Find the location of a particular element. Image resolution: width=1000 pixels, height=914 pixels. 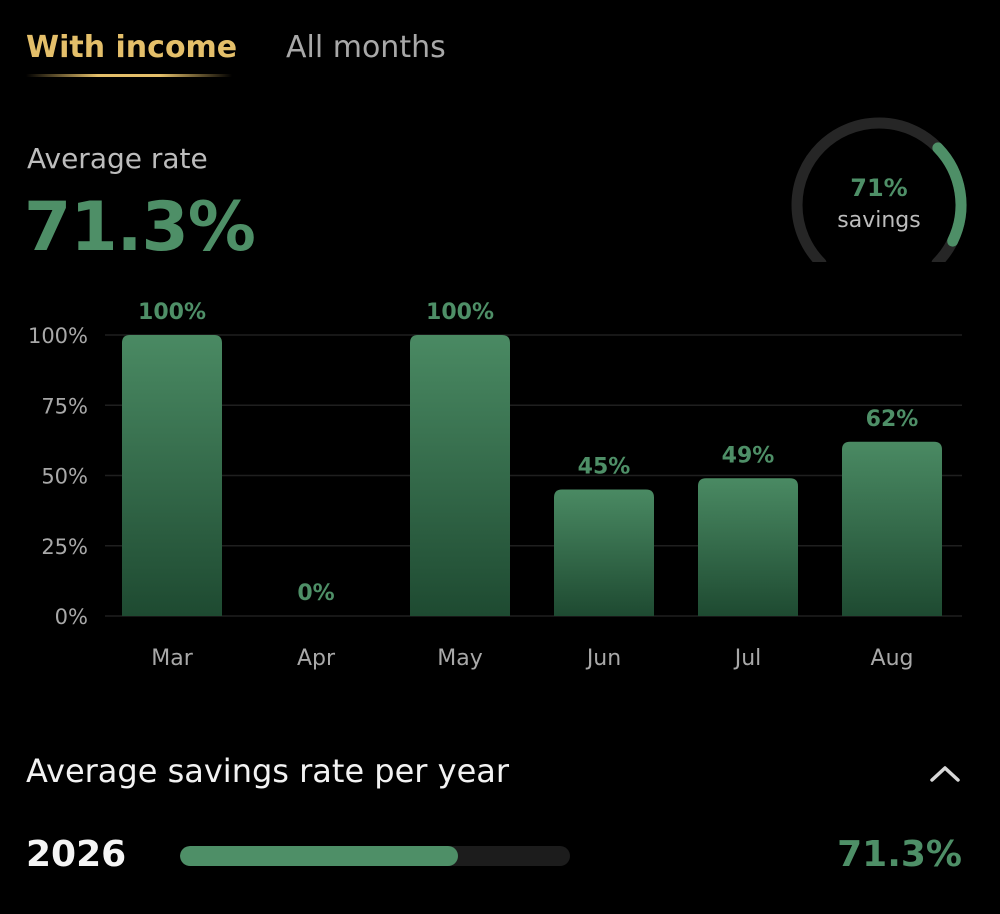

year-progress-fill is located at coordinates (319, 856).